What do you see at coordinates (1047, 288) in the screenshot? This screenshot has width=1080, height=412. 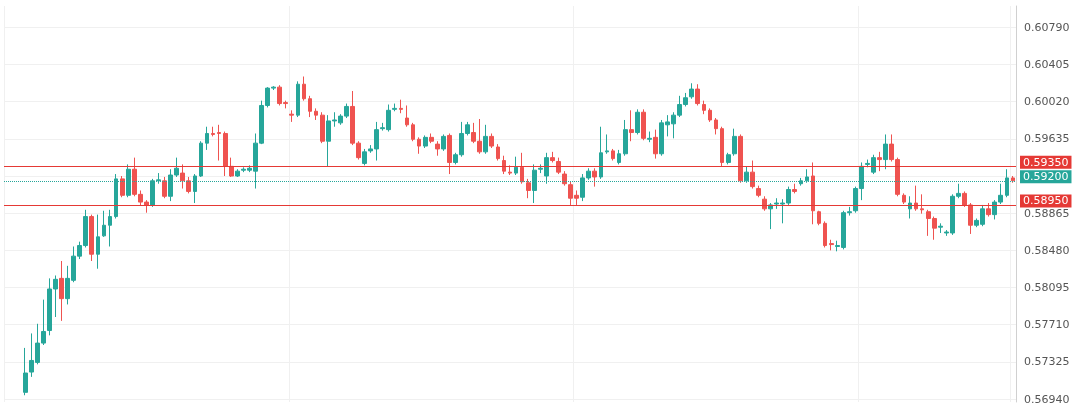 I see `y-tick-label: 0.58095` at bounding box center [1047, 288].